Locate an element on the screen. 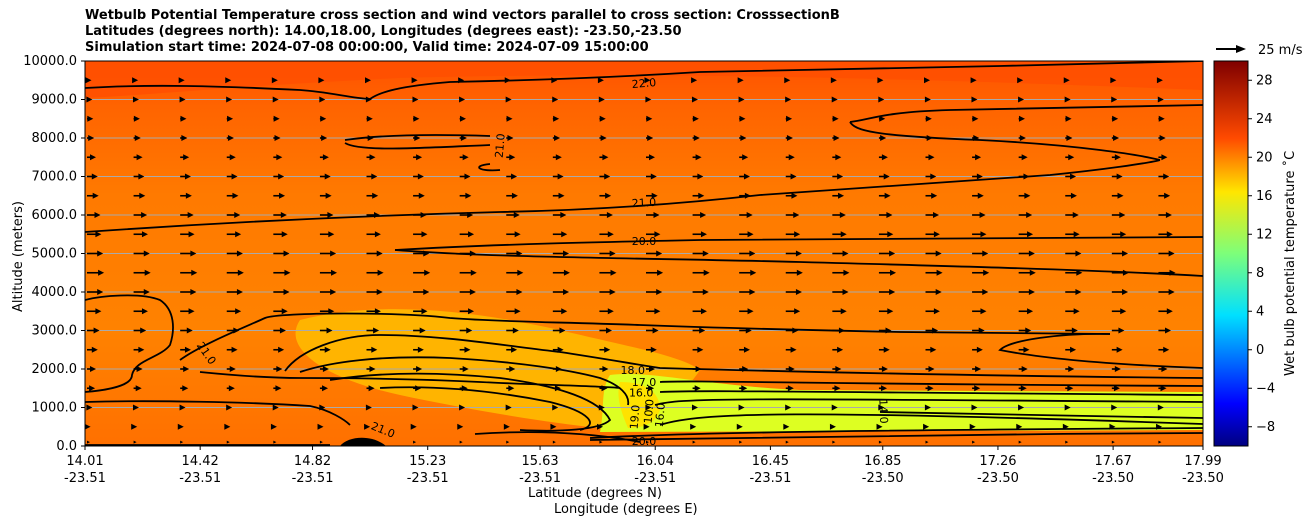 The width and height of the screenshot is (1311, 526). x-axis-label-longitude: Longitude (degrees E) is located at coordinates (626, 509).